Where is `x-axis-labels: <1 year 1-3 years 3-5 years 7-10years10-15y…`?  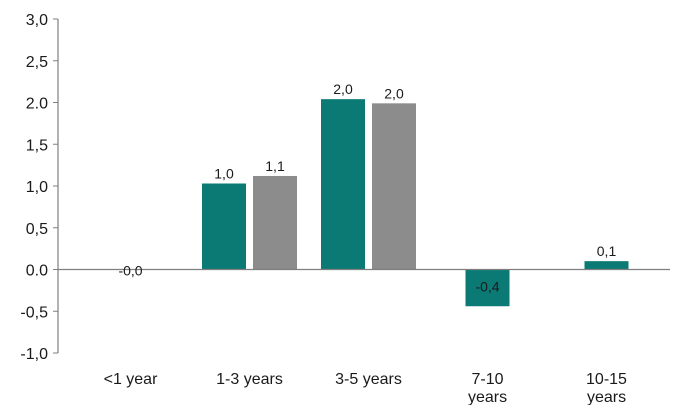 x-axis-labels: <1 year 1-3 years 3-5 years 7-10years10-15y… is located at coordinates (365, 388).